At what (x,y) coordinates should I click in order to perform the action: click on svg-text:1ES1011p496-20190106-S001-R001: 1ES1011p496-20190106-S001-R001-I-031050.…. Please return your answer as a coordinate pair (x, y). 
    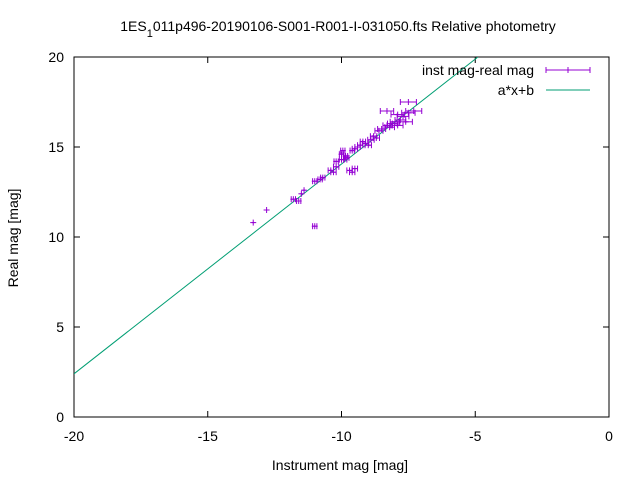
    Looking at the image, I should click on (338, 29).